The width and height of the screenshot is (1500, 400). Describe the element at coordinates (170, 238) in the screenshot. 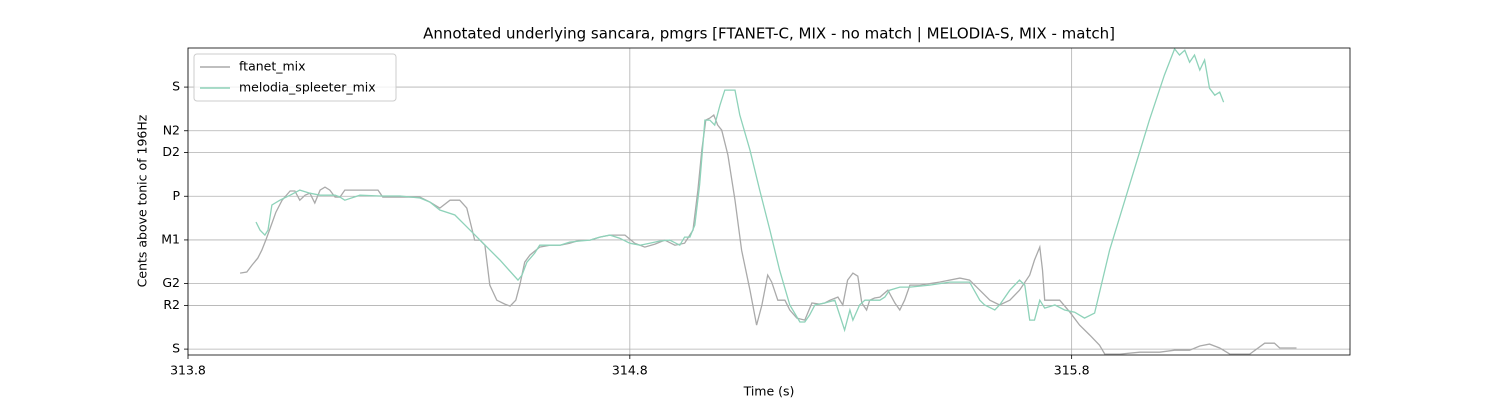

I see `y-tick-label: M1` at that location.